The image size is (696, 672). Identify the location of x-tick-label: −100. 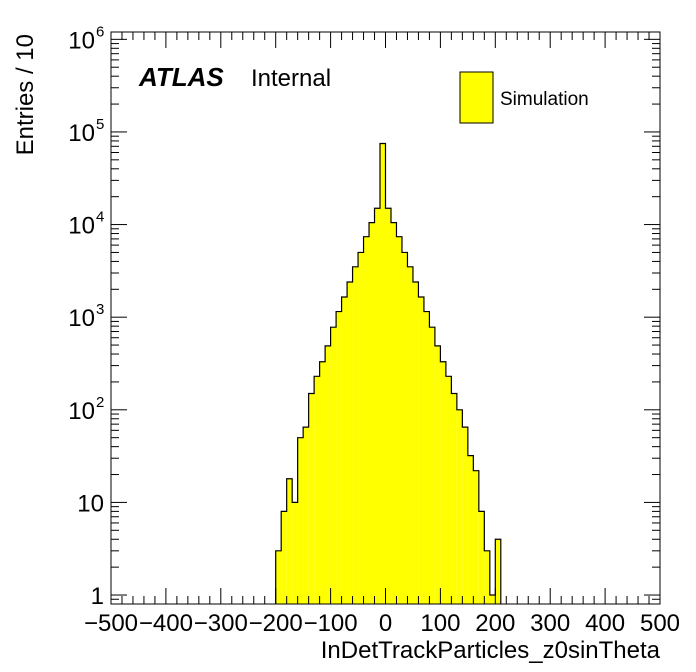
(331, 623).